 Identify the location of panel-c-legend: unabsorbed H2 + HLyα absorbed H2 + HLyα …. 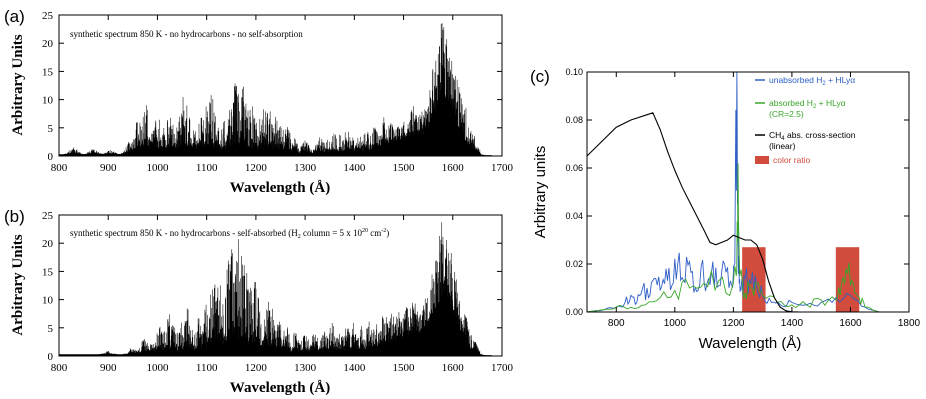
(805, 120).